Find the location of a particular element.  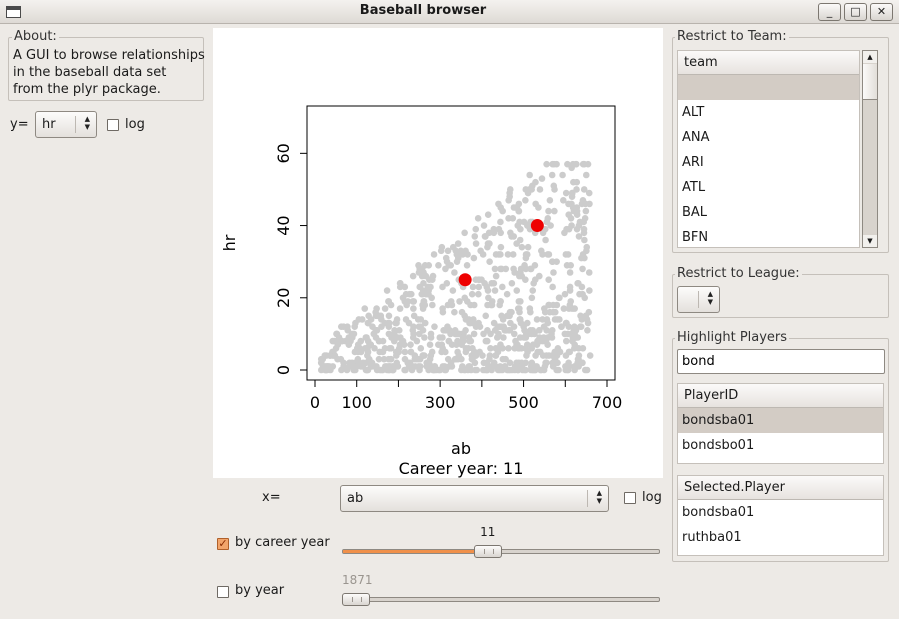

team-list-scrollbar: ▲ ▼ is located at coordinates (870, 149).